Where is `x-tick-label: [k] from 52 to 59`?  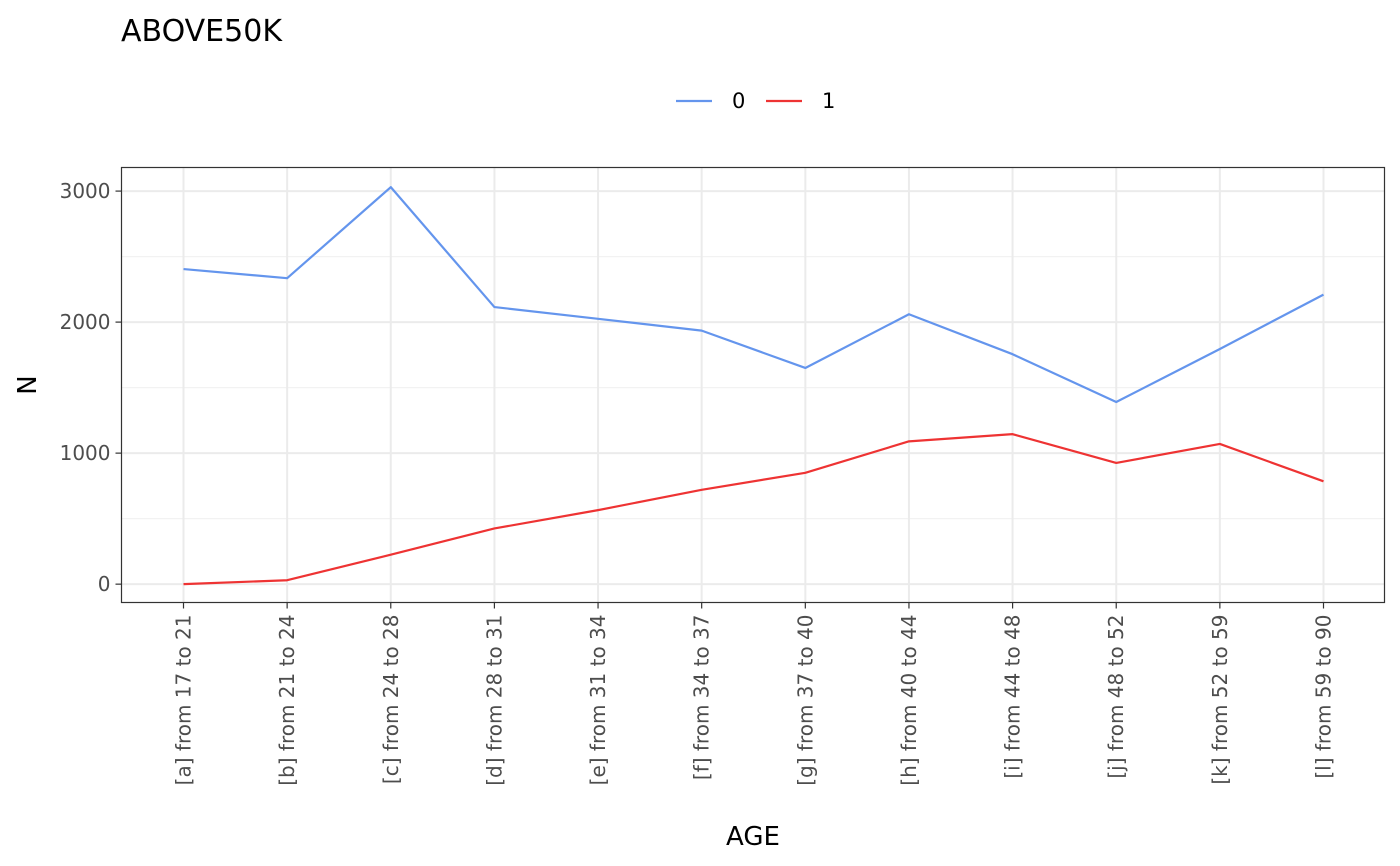
x-tick-label: [k] from 52 to 59 is located at coordinates (1220, 700).